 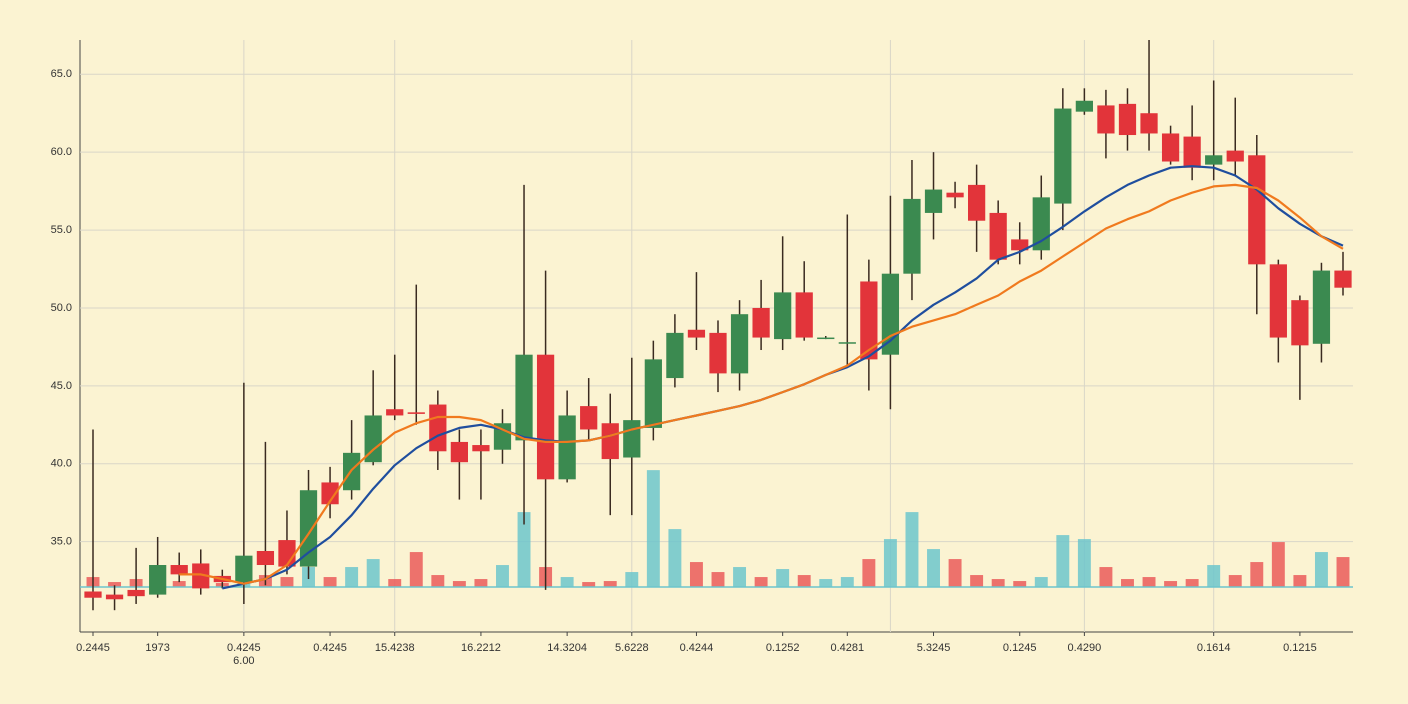 What do you see at coordinates (632, 648) in the screenshot?
I see `x-tick-label: 5.6228` at bounding box center [632, 648].